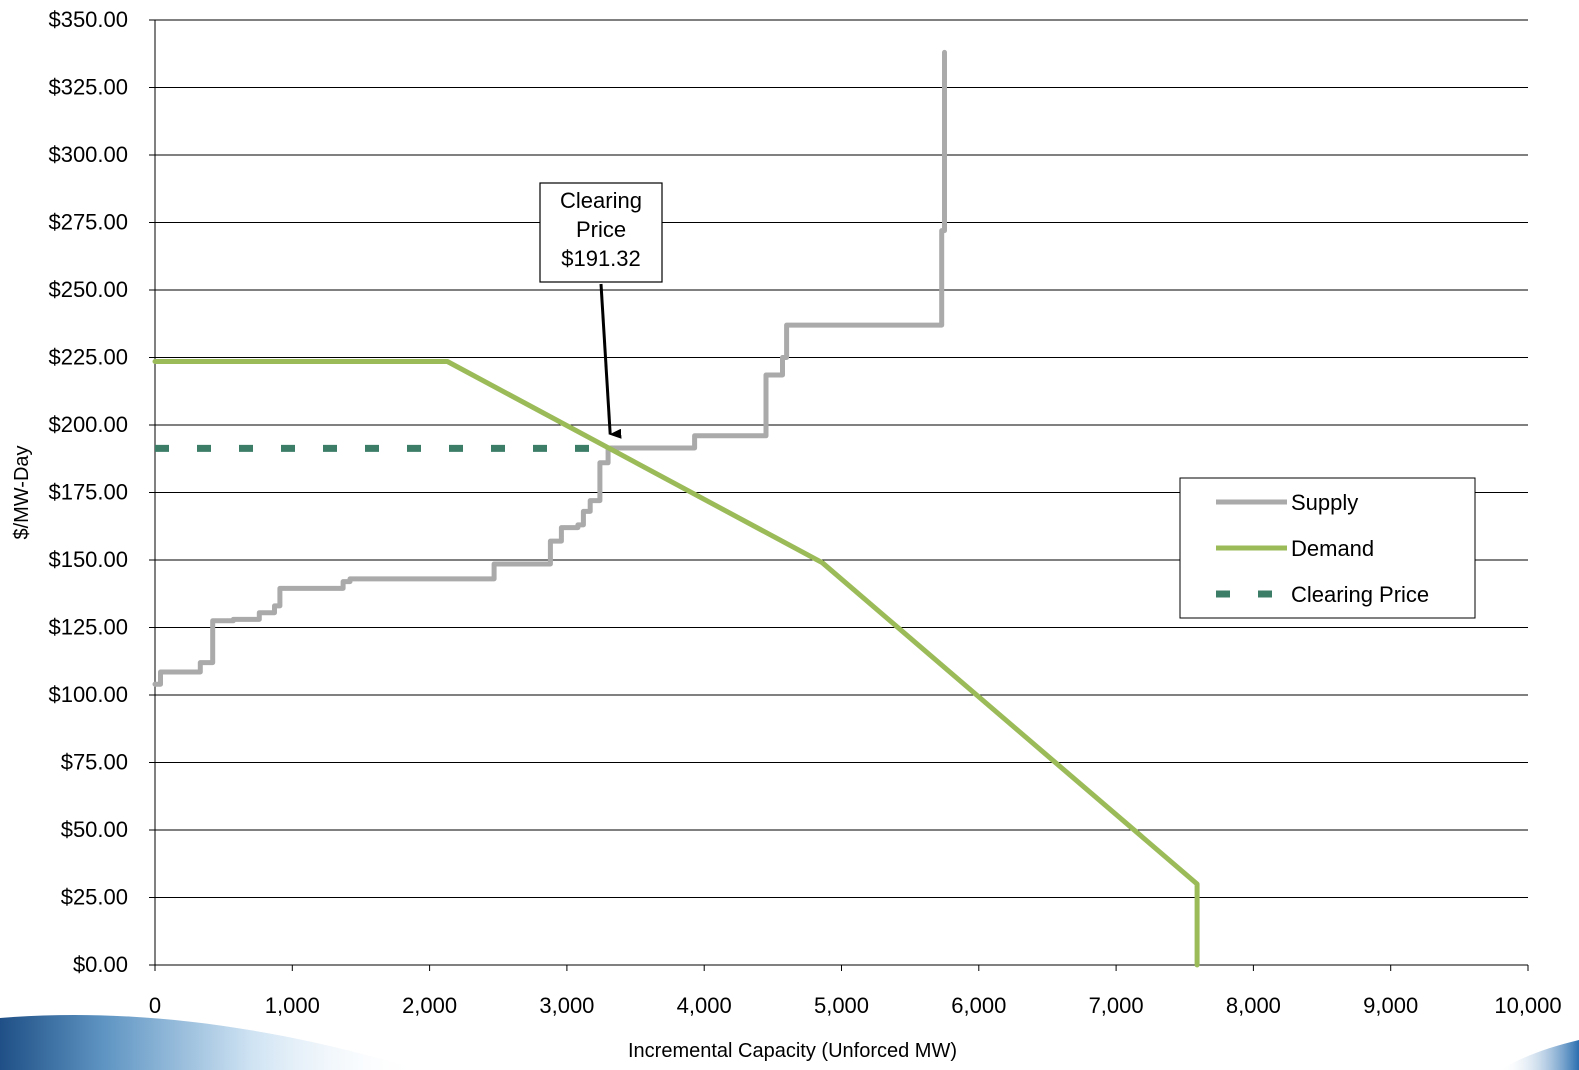 The image size is (1579, 1070). What do you see at coordinates (88, 357) in the screenshot?
I see `y-tick-label: $225.00` at bounding box center [88, 357].